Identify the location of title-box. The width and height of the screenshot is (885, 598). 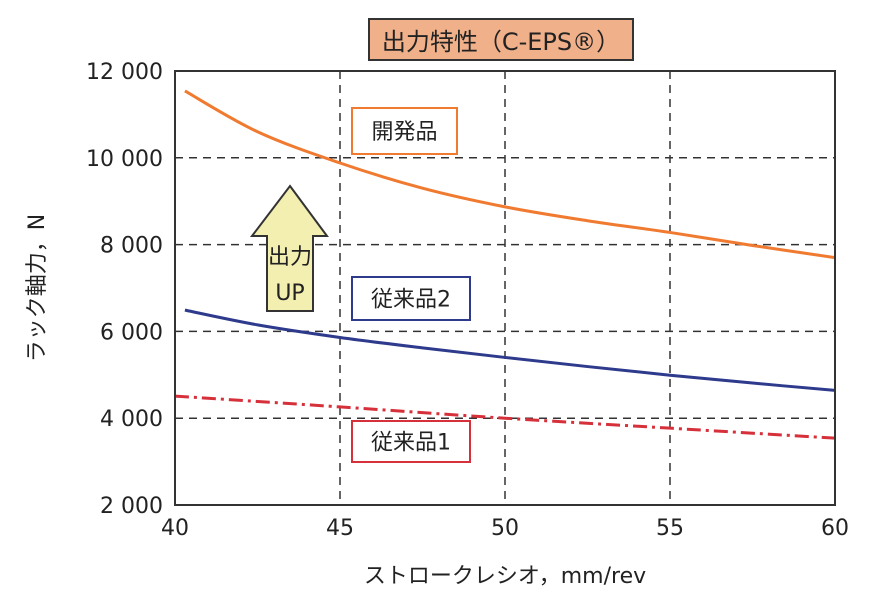
(501, 39).